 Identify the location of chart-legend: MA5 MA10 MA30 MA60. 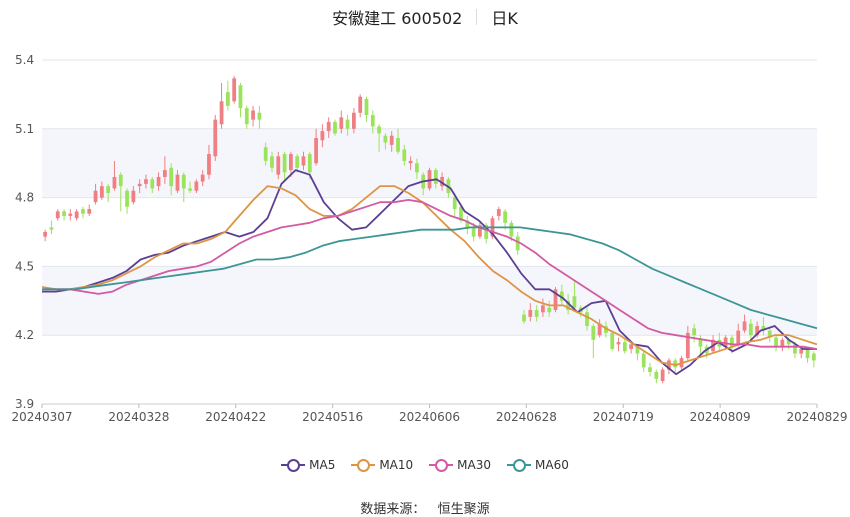
(425, 465).